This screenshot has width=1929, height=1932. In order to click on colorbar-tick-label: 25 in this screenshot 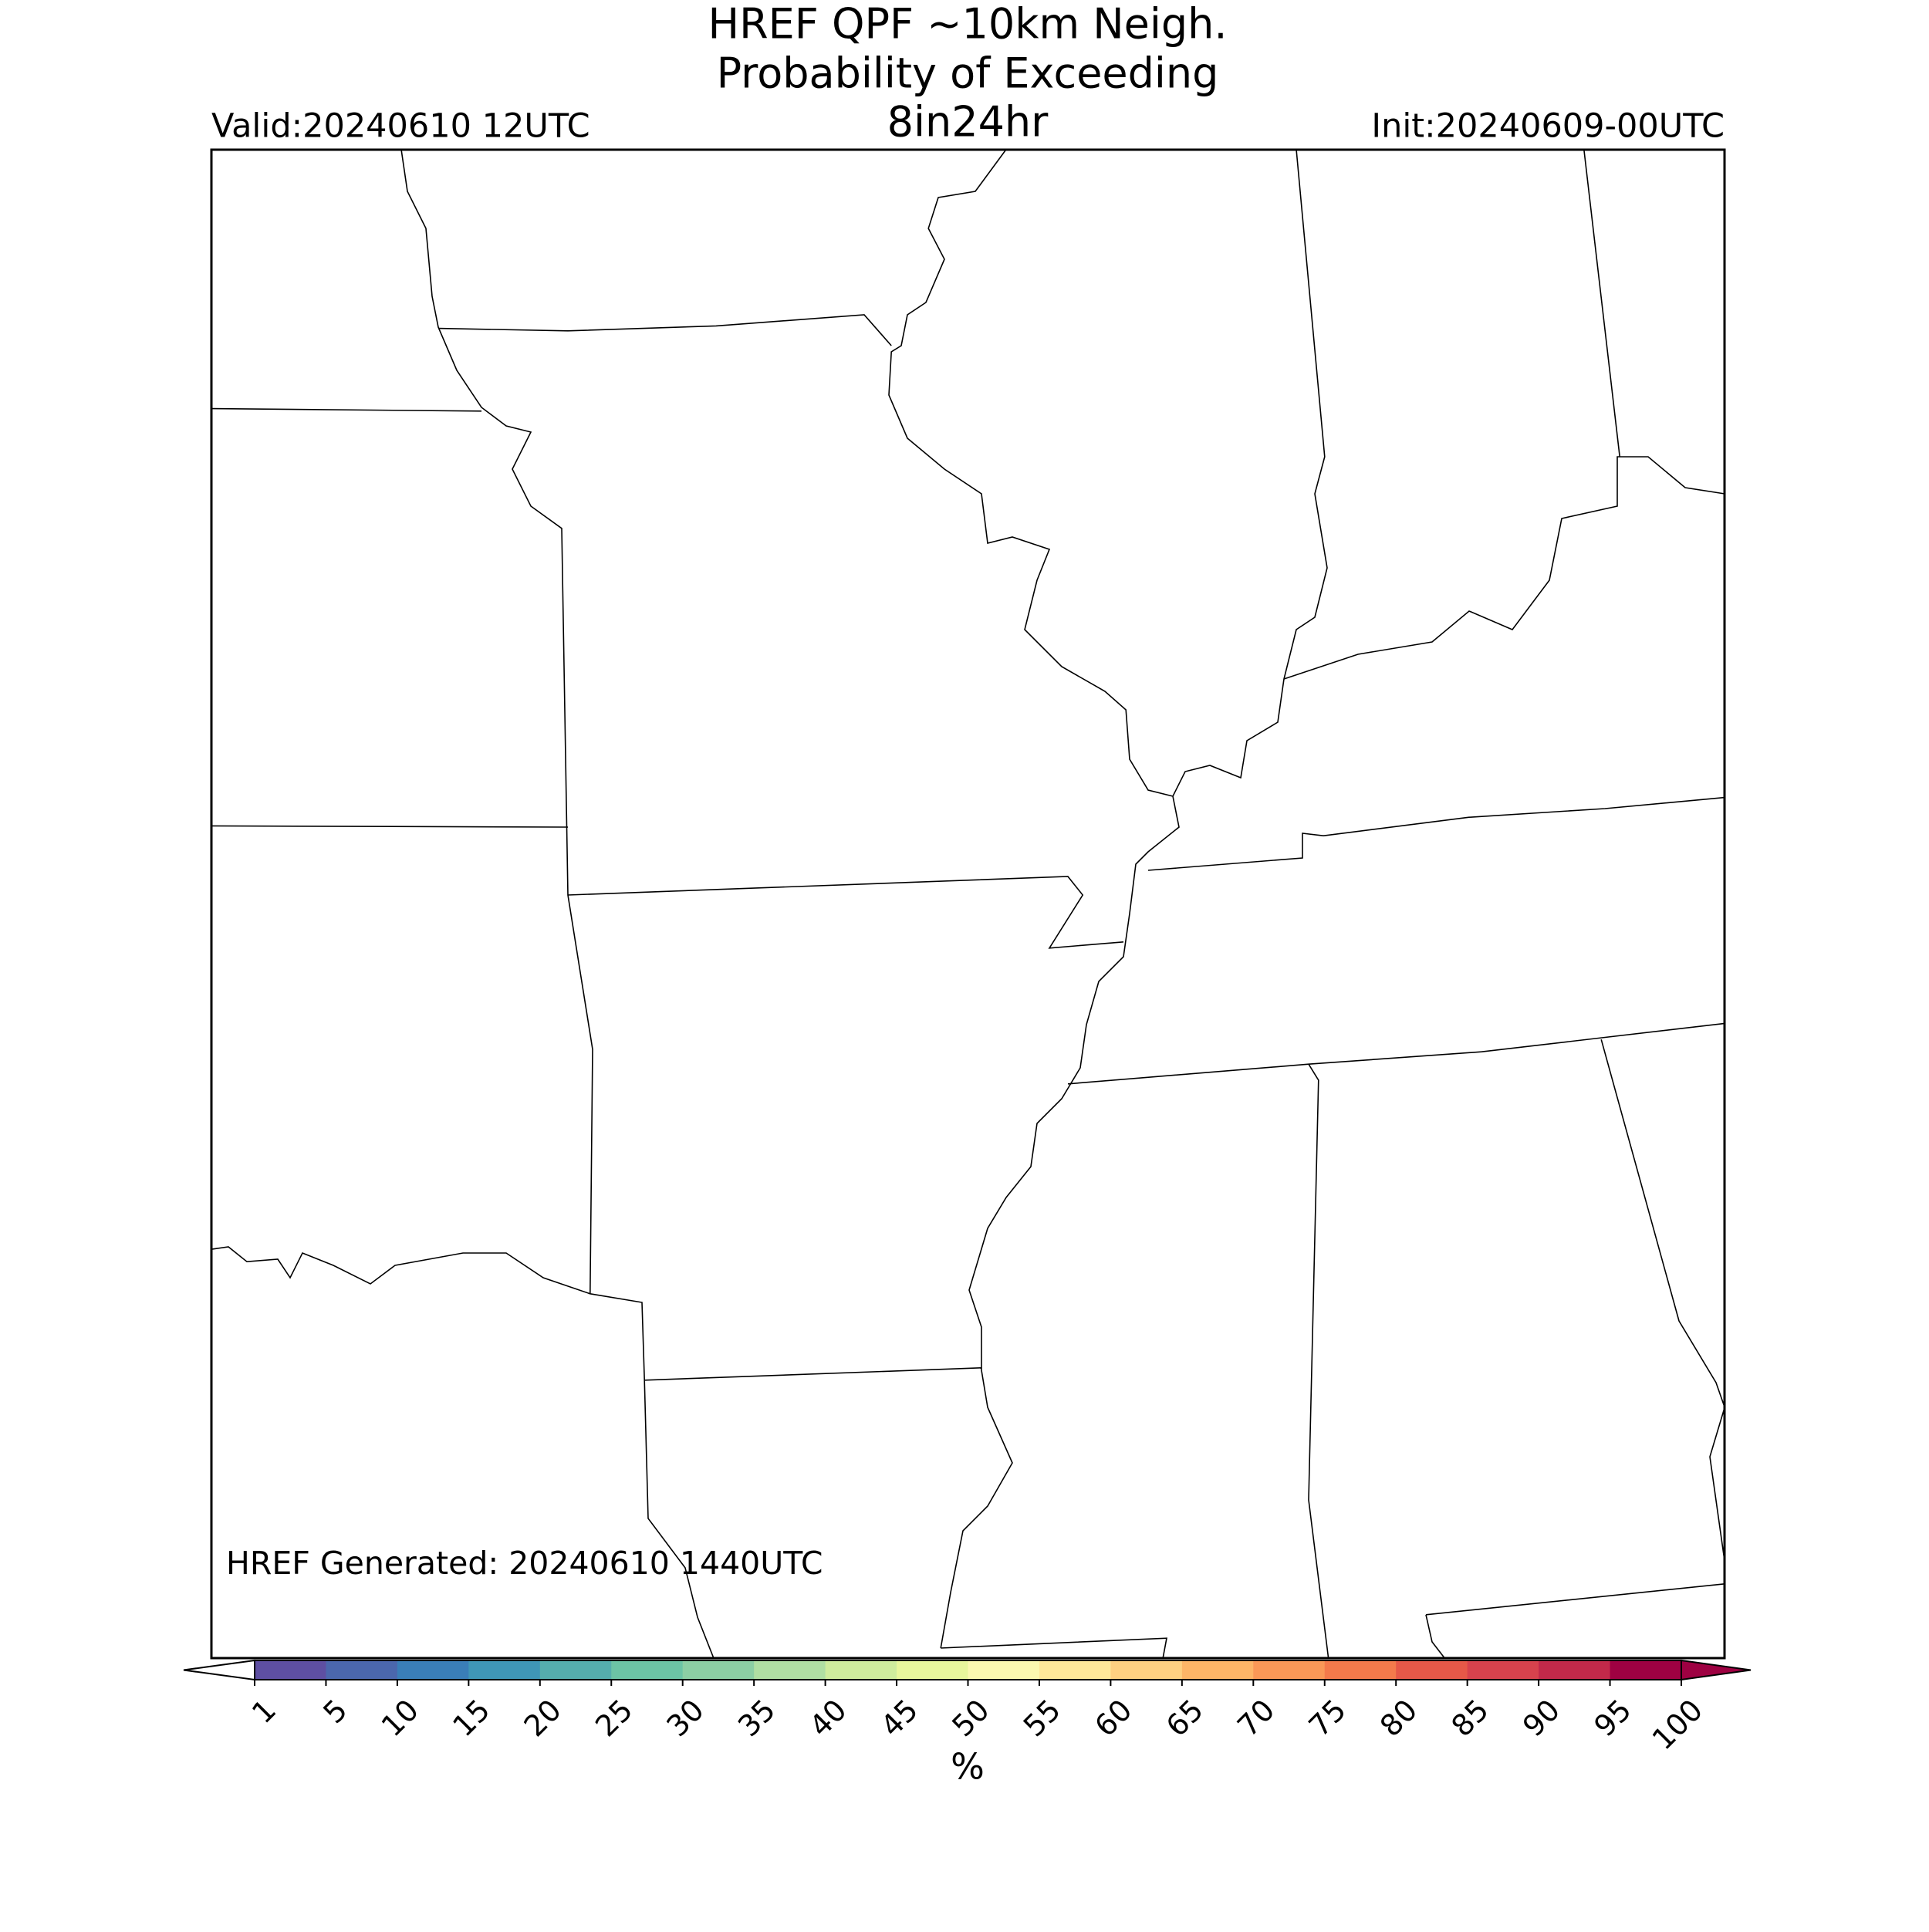, I will do `click(614, 1718)`.